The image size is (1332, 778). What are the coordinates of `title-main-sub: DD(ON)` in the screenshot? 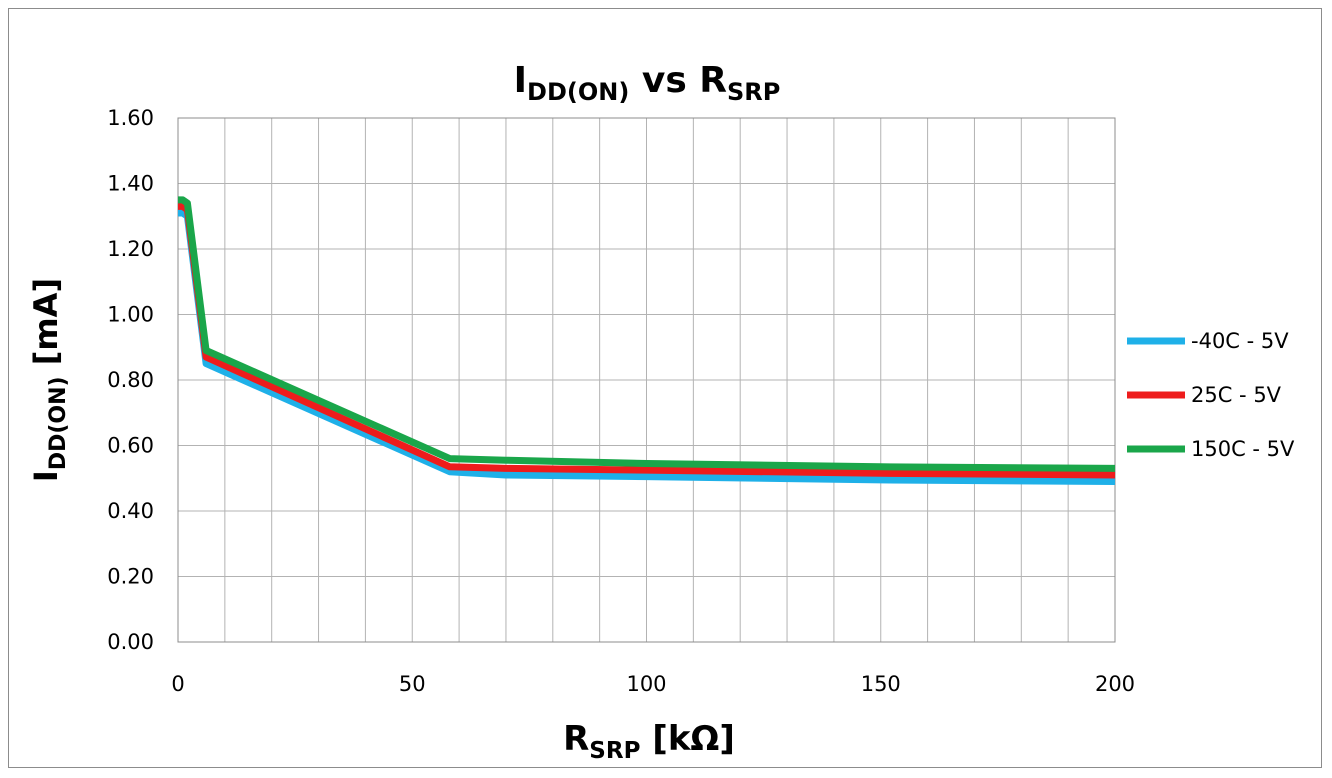 It's located at (578, 92).